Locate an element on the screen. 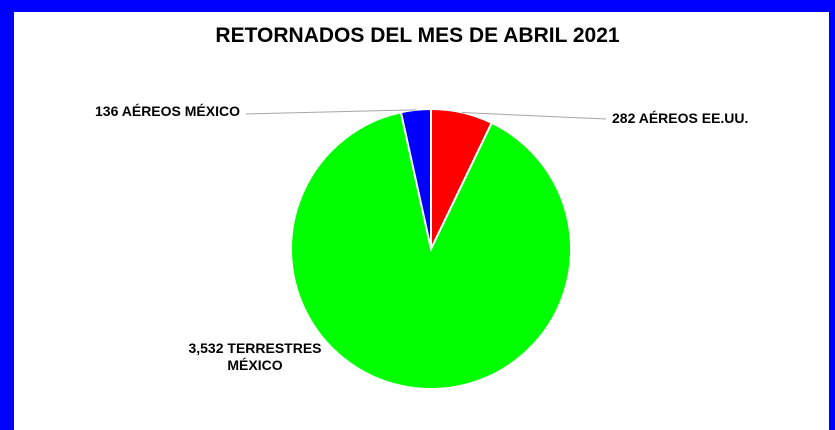 Image resolution: width=835 pixels, height=430 pixels. slice-label-1: 3,532 TERRESTRES MÉXICO is located at coordinates (254, 356).